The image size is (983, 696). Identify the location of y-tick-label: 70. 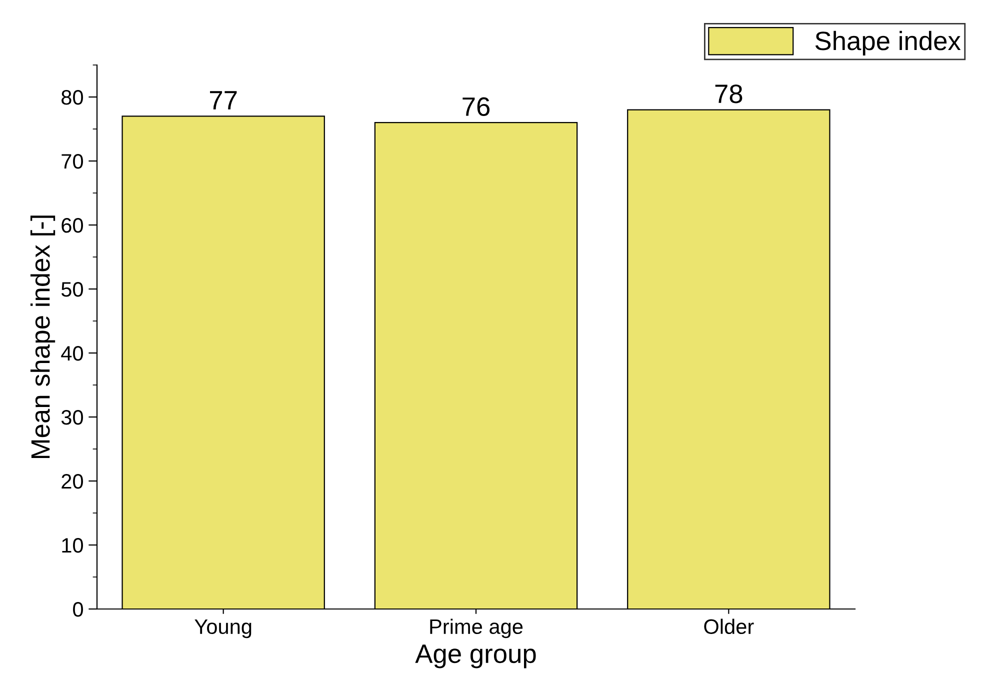
(72, 161).